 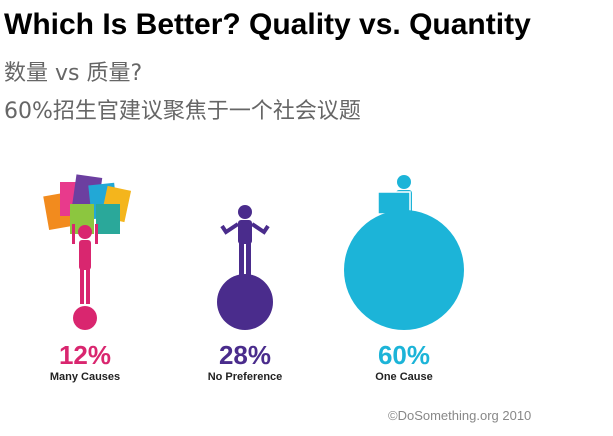 I want to click on chart-title: Which Is Better? Quality vs. Quantity, so click(x=267, y=24).